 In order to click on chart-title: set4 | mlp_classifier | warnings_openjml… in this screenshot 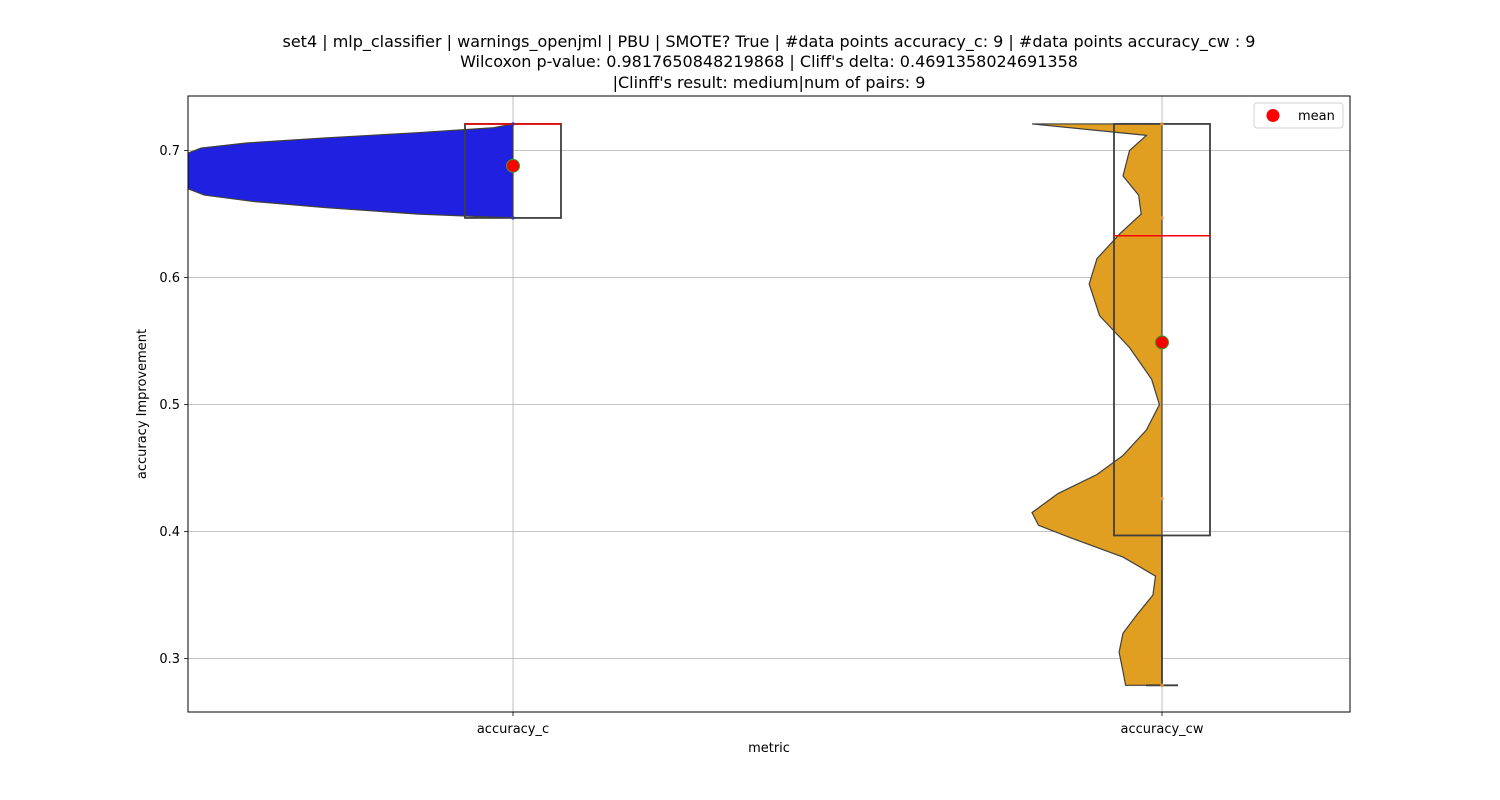, I will do `click(769, 62)`.